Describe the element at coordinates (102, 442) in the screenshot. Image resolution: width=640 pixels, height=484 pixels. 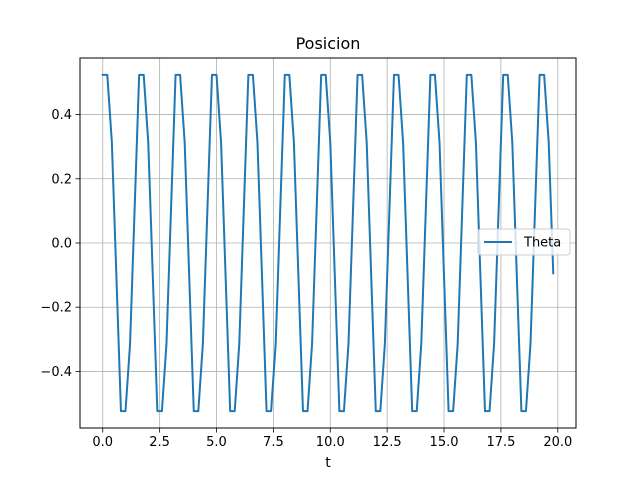
I see `x-tick-label: 0.0` at that location.